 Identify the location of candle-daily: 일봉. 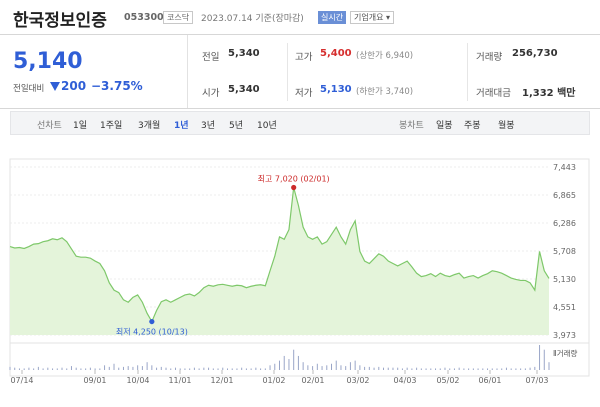
(444, 126).